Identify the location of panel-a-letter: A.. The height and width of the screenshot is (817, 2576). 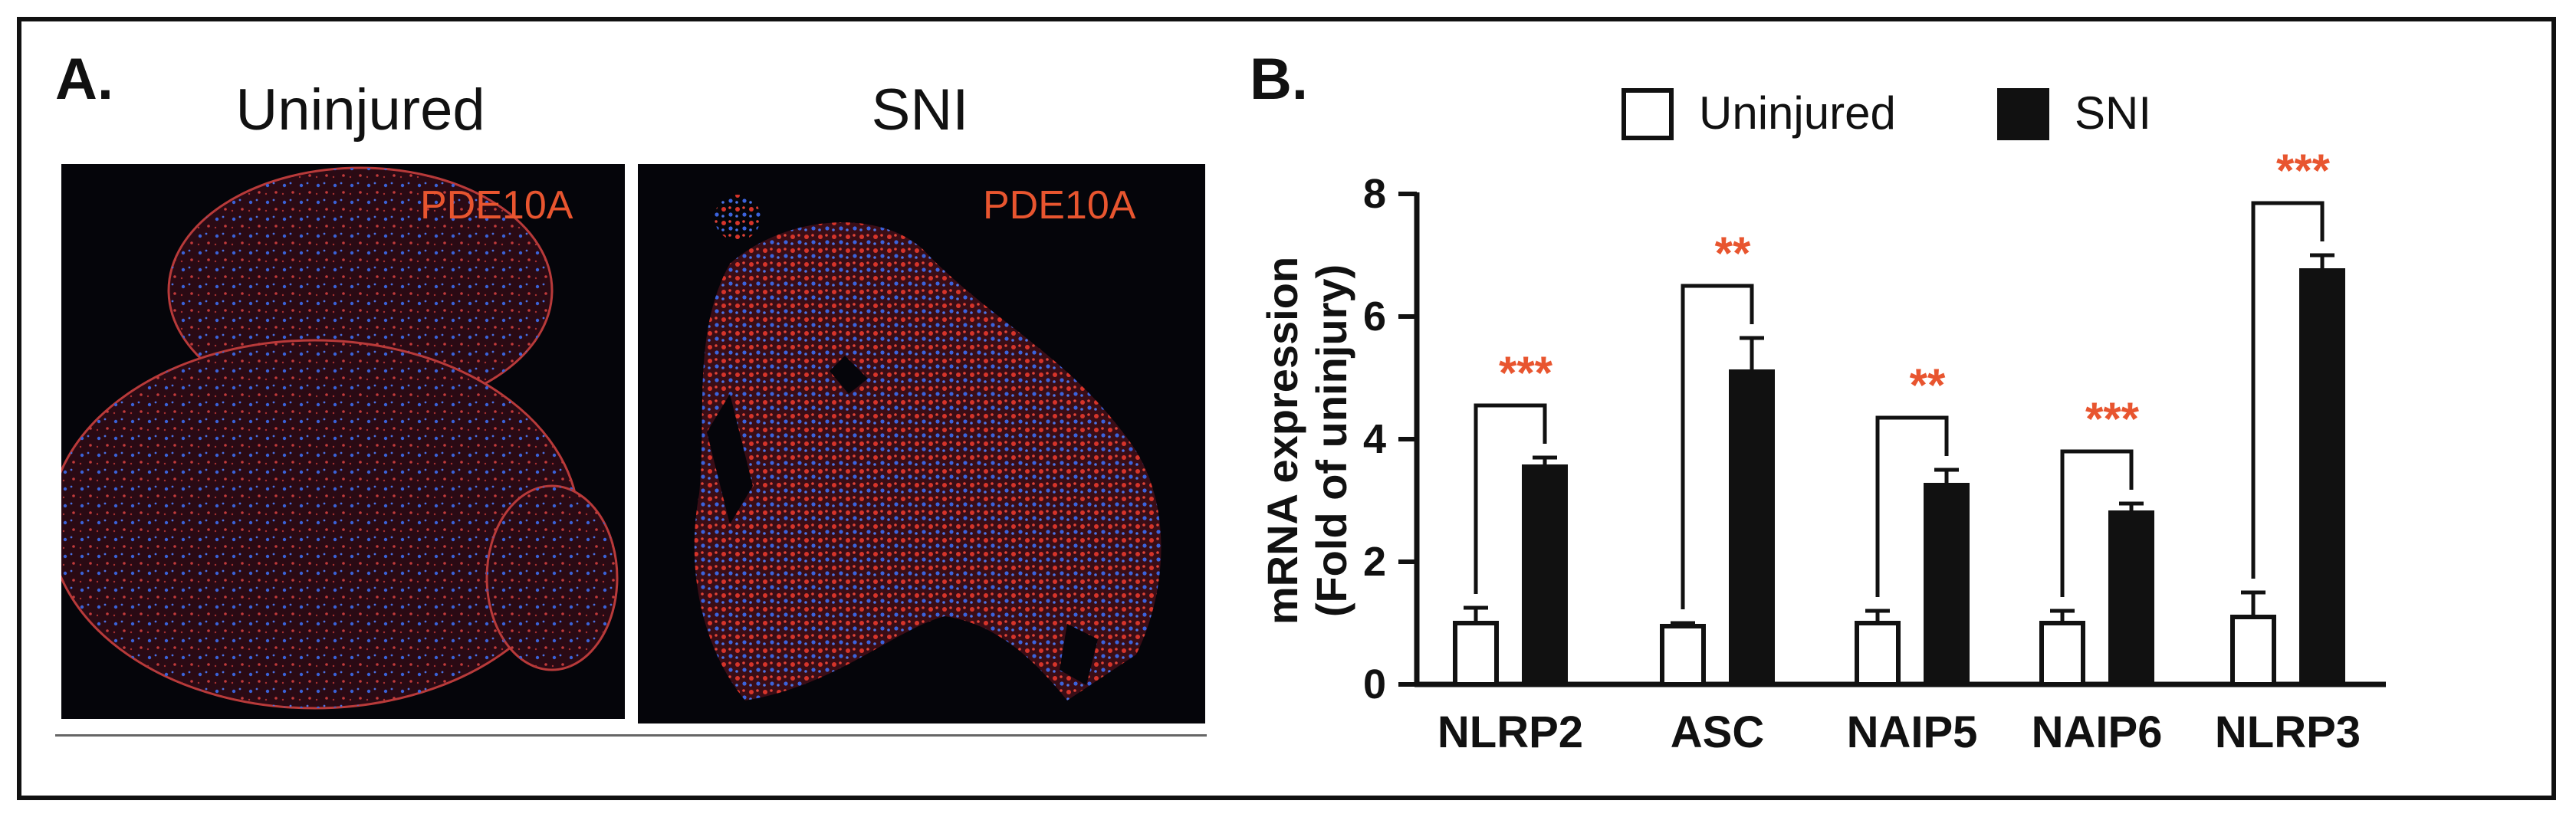
(84, 79).